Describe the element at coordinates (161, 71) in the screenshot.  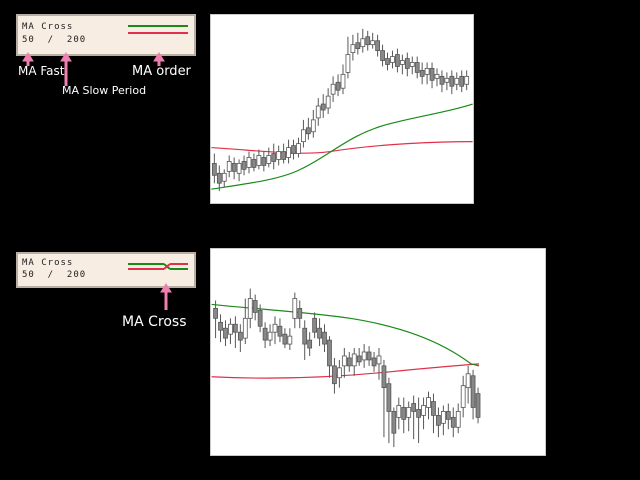
I see `annotation-ma-order: MA order` at that location.